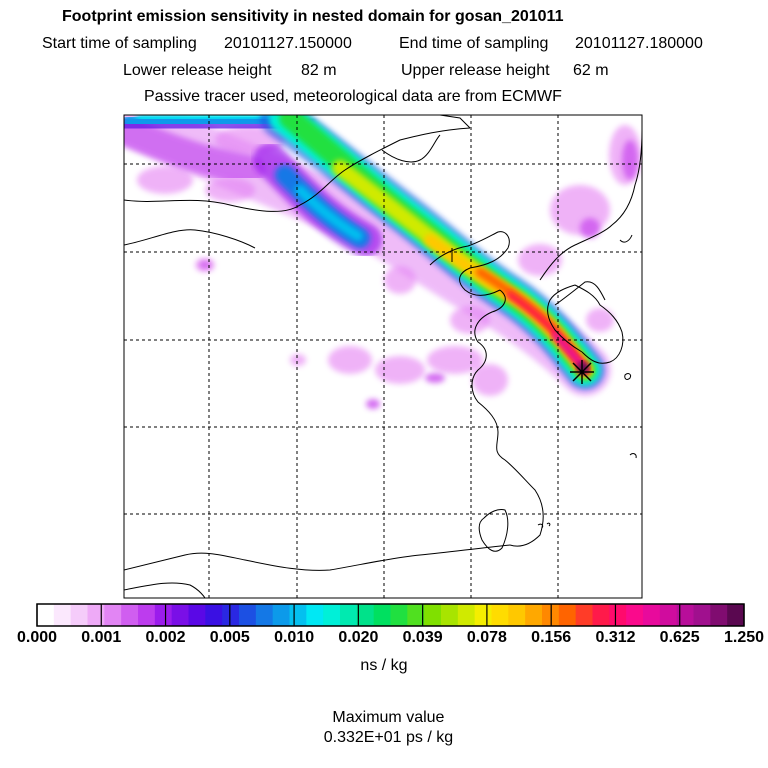 The width and height of the screenshot is (768, 768). What do you see at coordinates (197, 70) in the screenshot?
I see `lower-release-label: Lower release height` at bounding box center [197, 70].